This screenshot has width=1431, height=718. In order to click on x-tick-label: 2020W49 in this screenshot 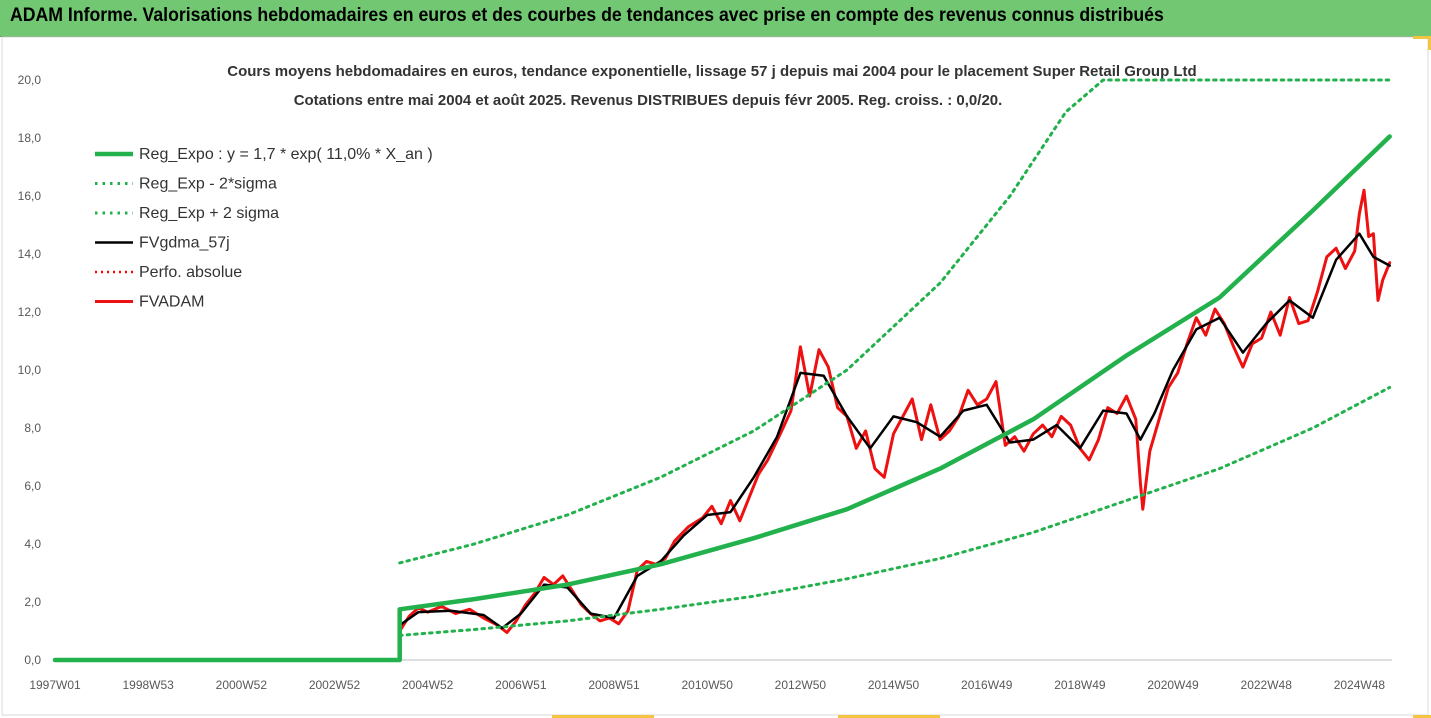, I will do `click(1173, 685)`.